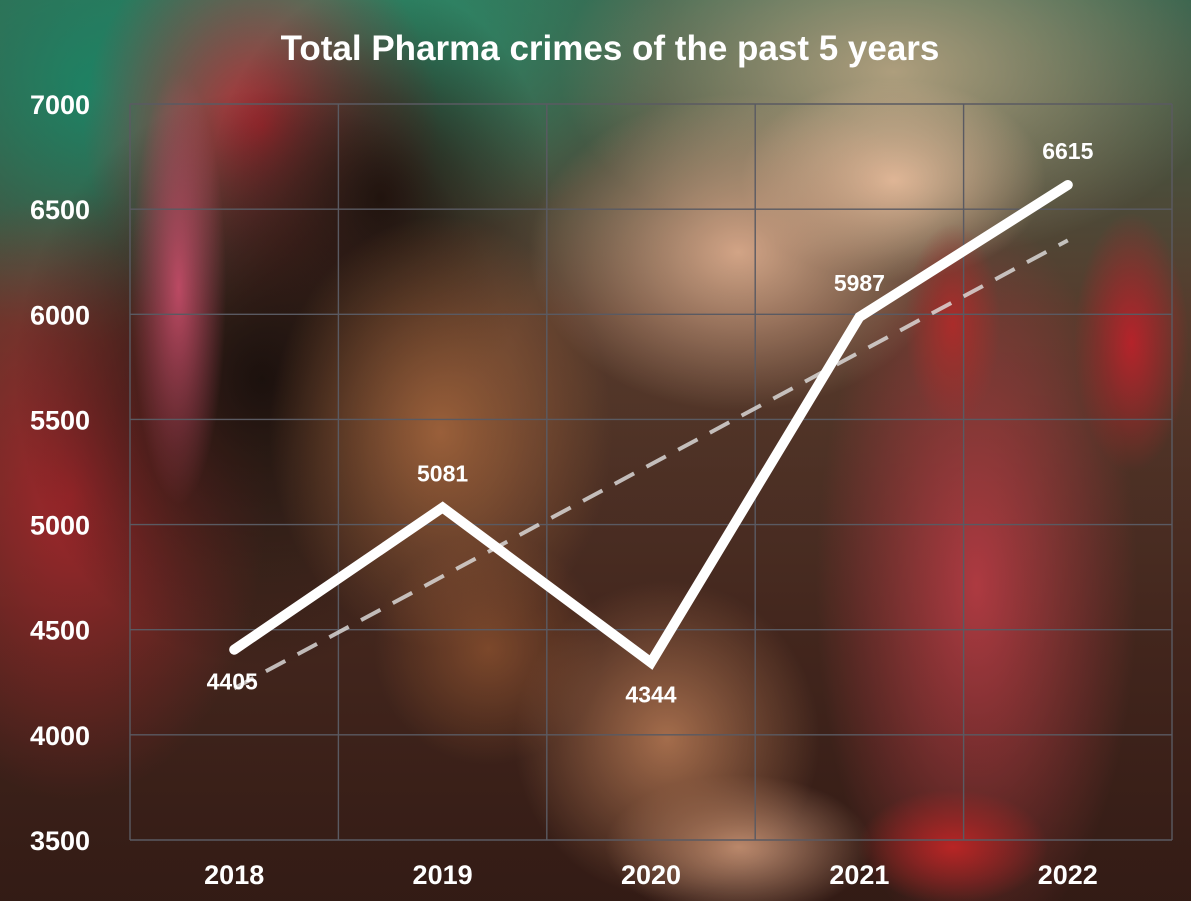  I want to click on y-axis: 3500 4000 4500 5000 5500 6000 6500 7000, so click(60, 473).